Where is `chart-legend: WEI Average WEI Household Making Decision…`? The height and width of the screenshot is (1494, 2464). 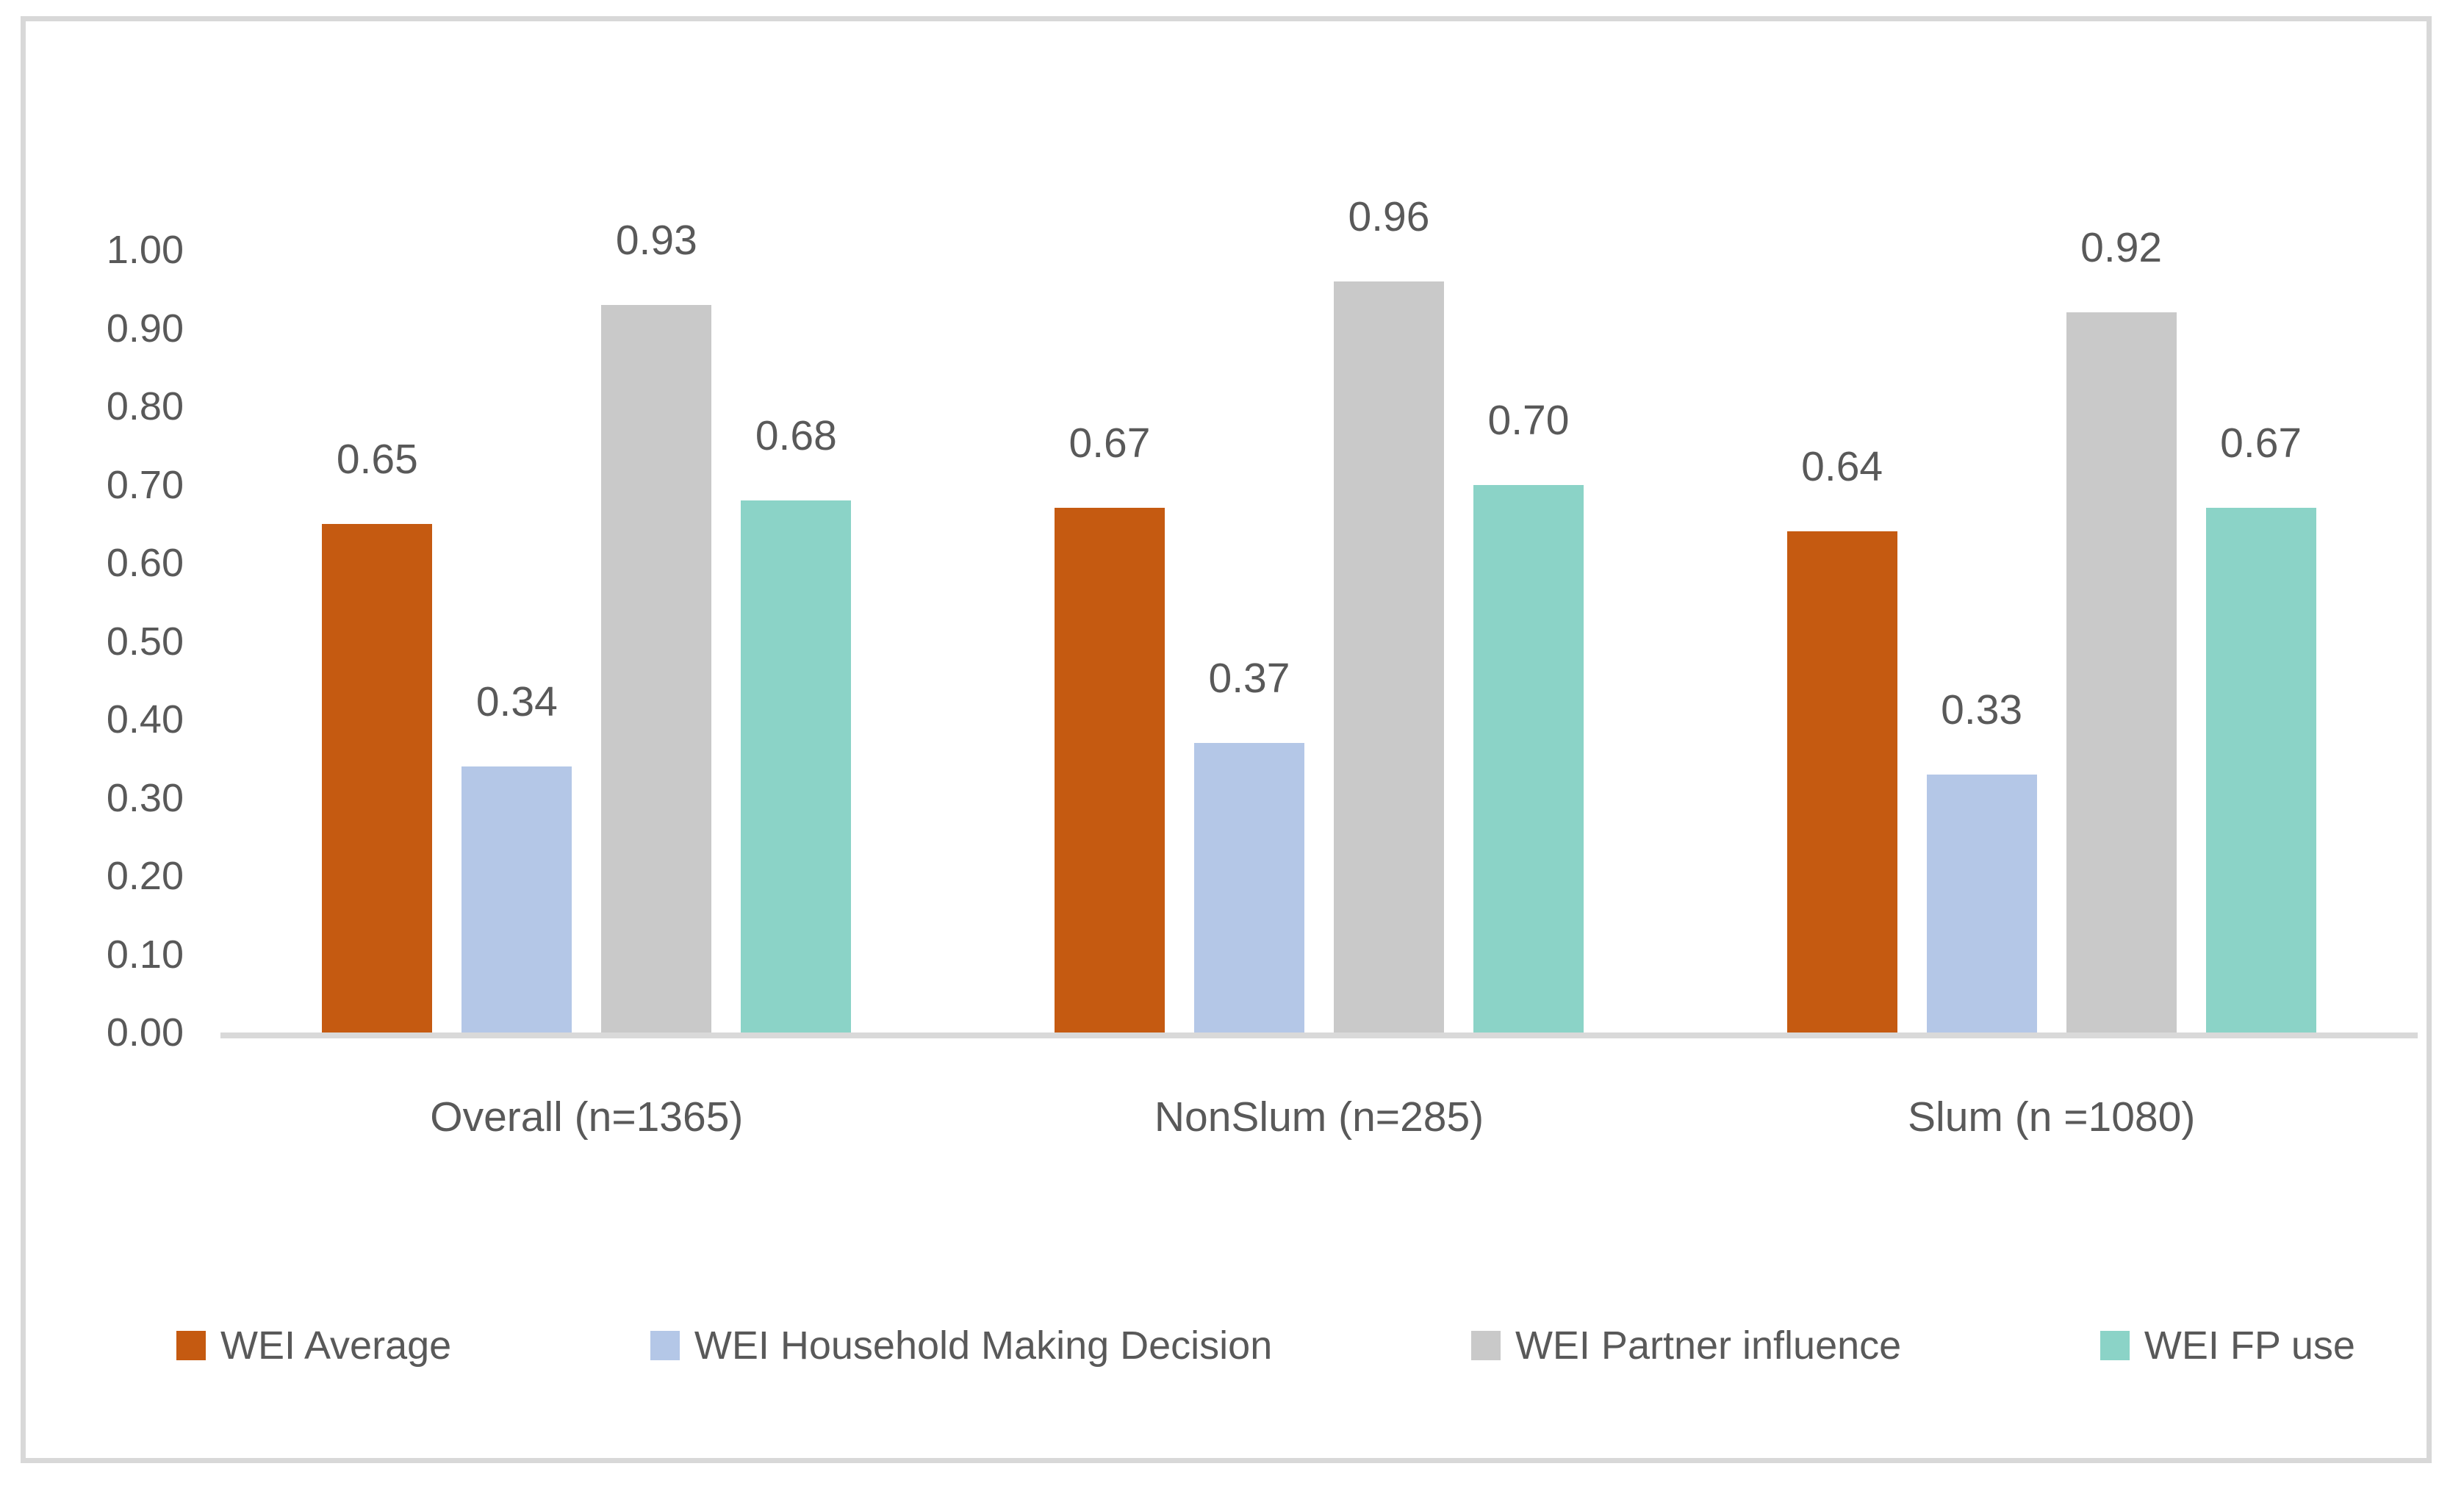 chart-legend: WEI Average WEI Household Making Decision… is located at coordinates (1265, 1345).